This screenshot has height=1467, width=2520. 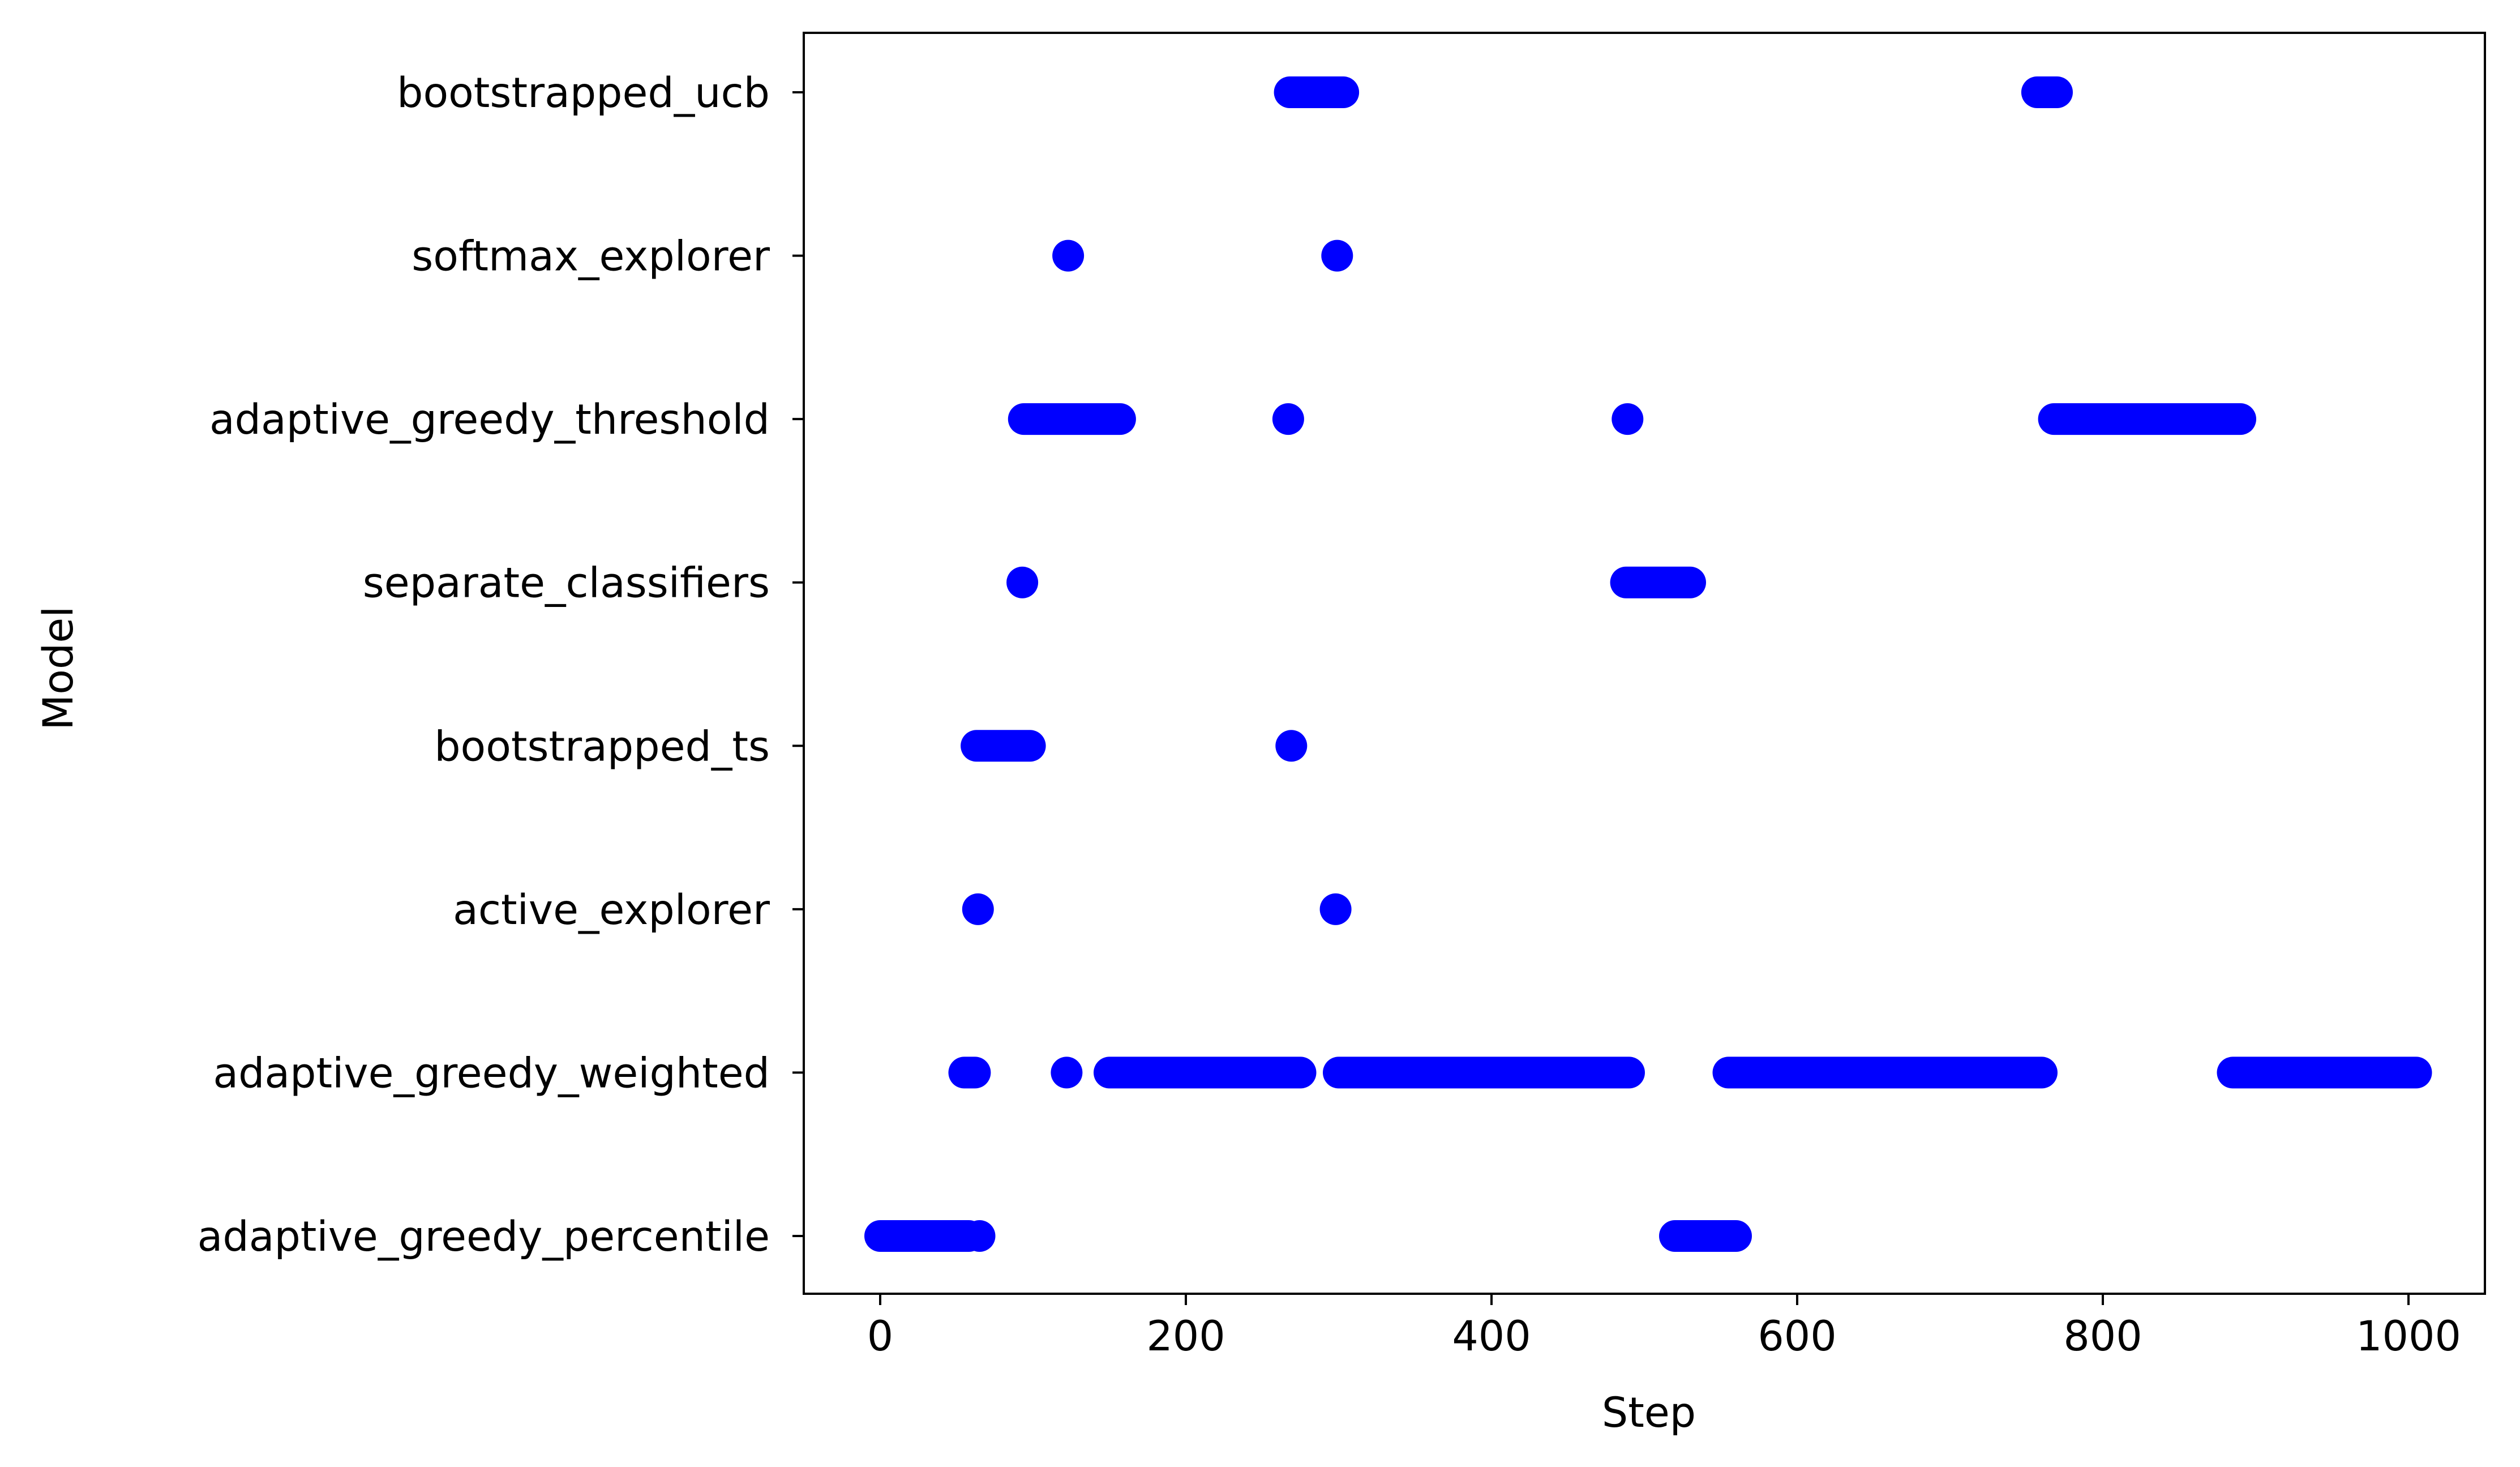 I want to click on y-tick-label-bootstrapped-ts: bootstrapped_ts, so click(x=602, y=746).